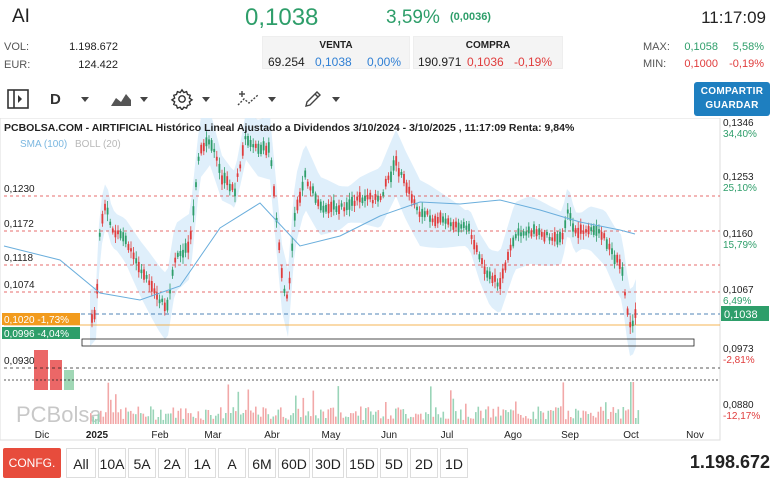 Image resolution: width=784 pixels, height=483 pixels. Describe the element at coordinates (321, 99) in the screenshot. I see `drawing-tools-selector` at that location.